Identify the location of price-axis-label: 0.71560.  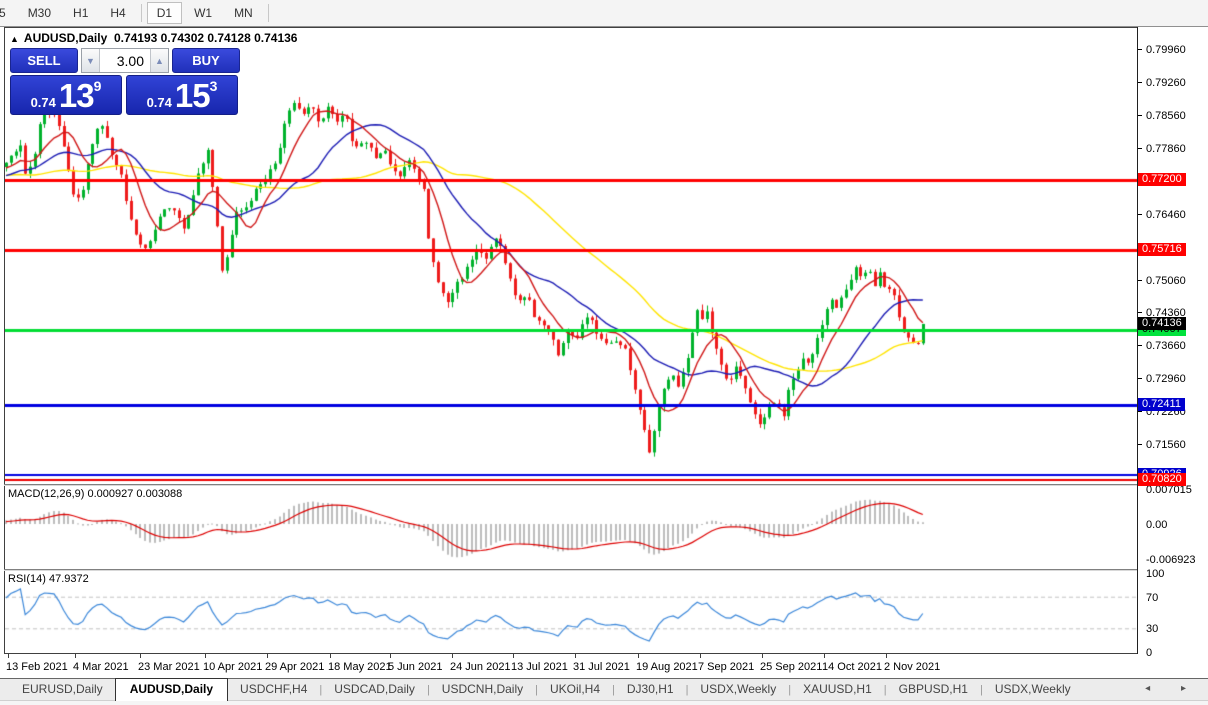
(1166, 445).